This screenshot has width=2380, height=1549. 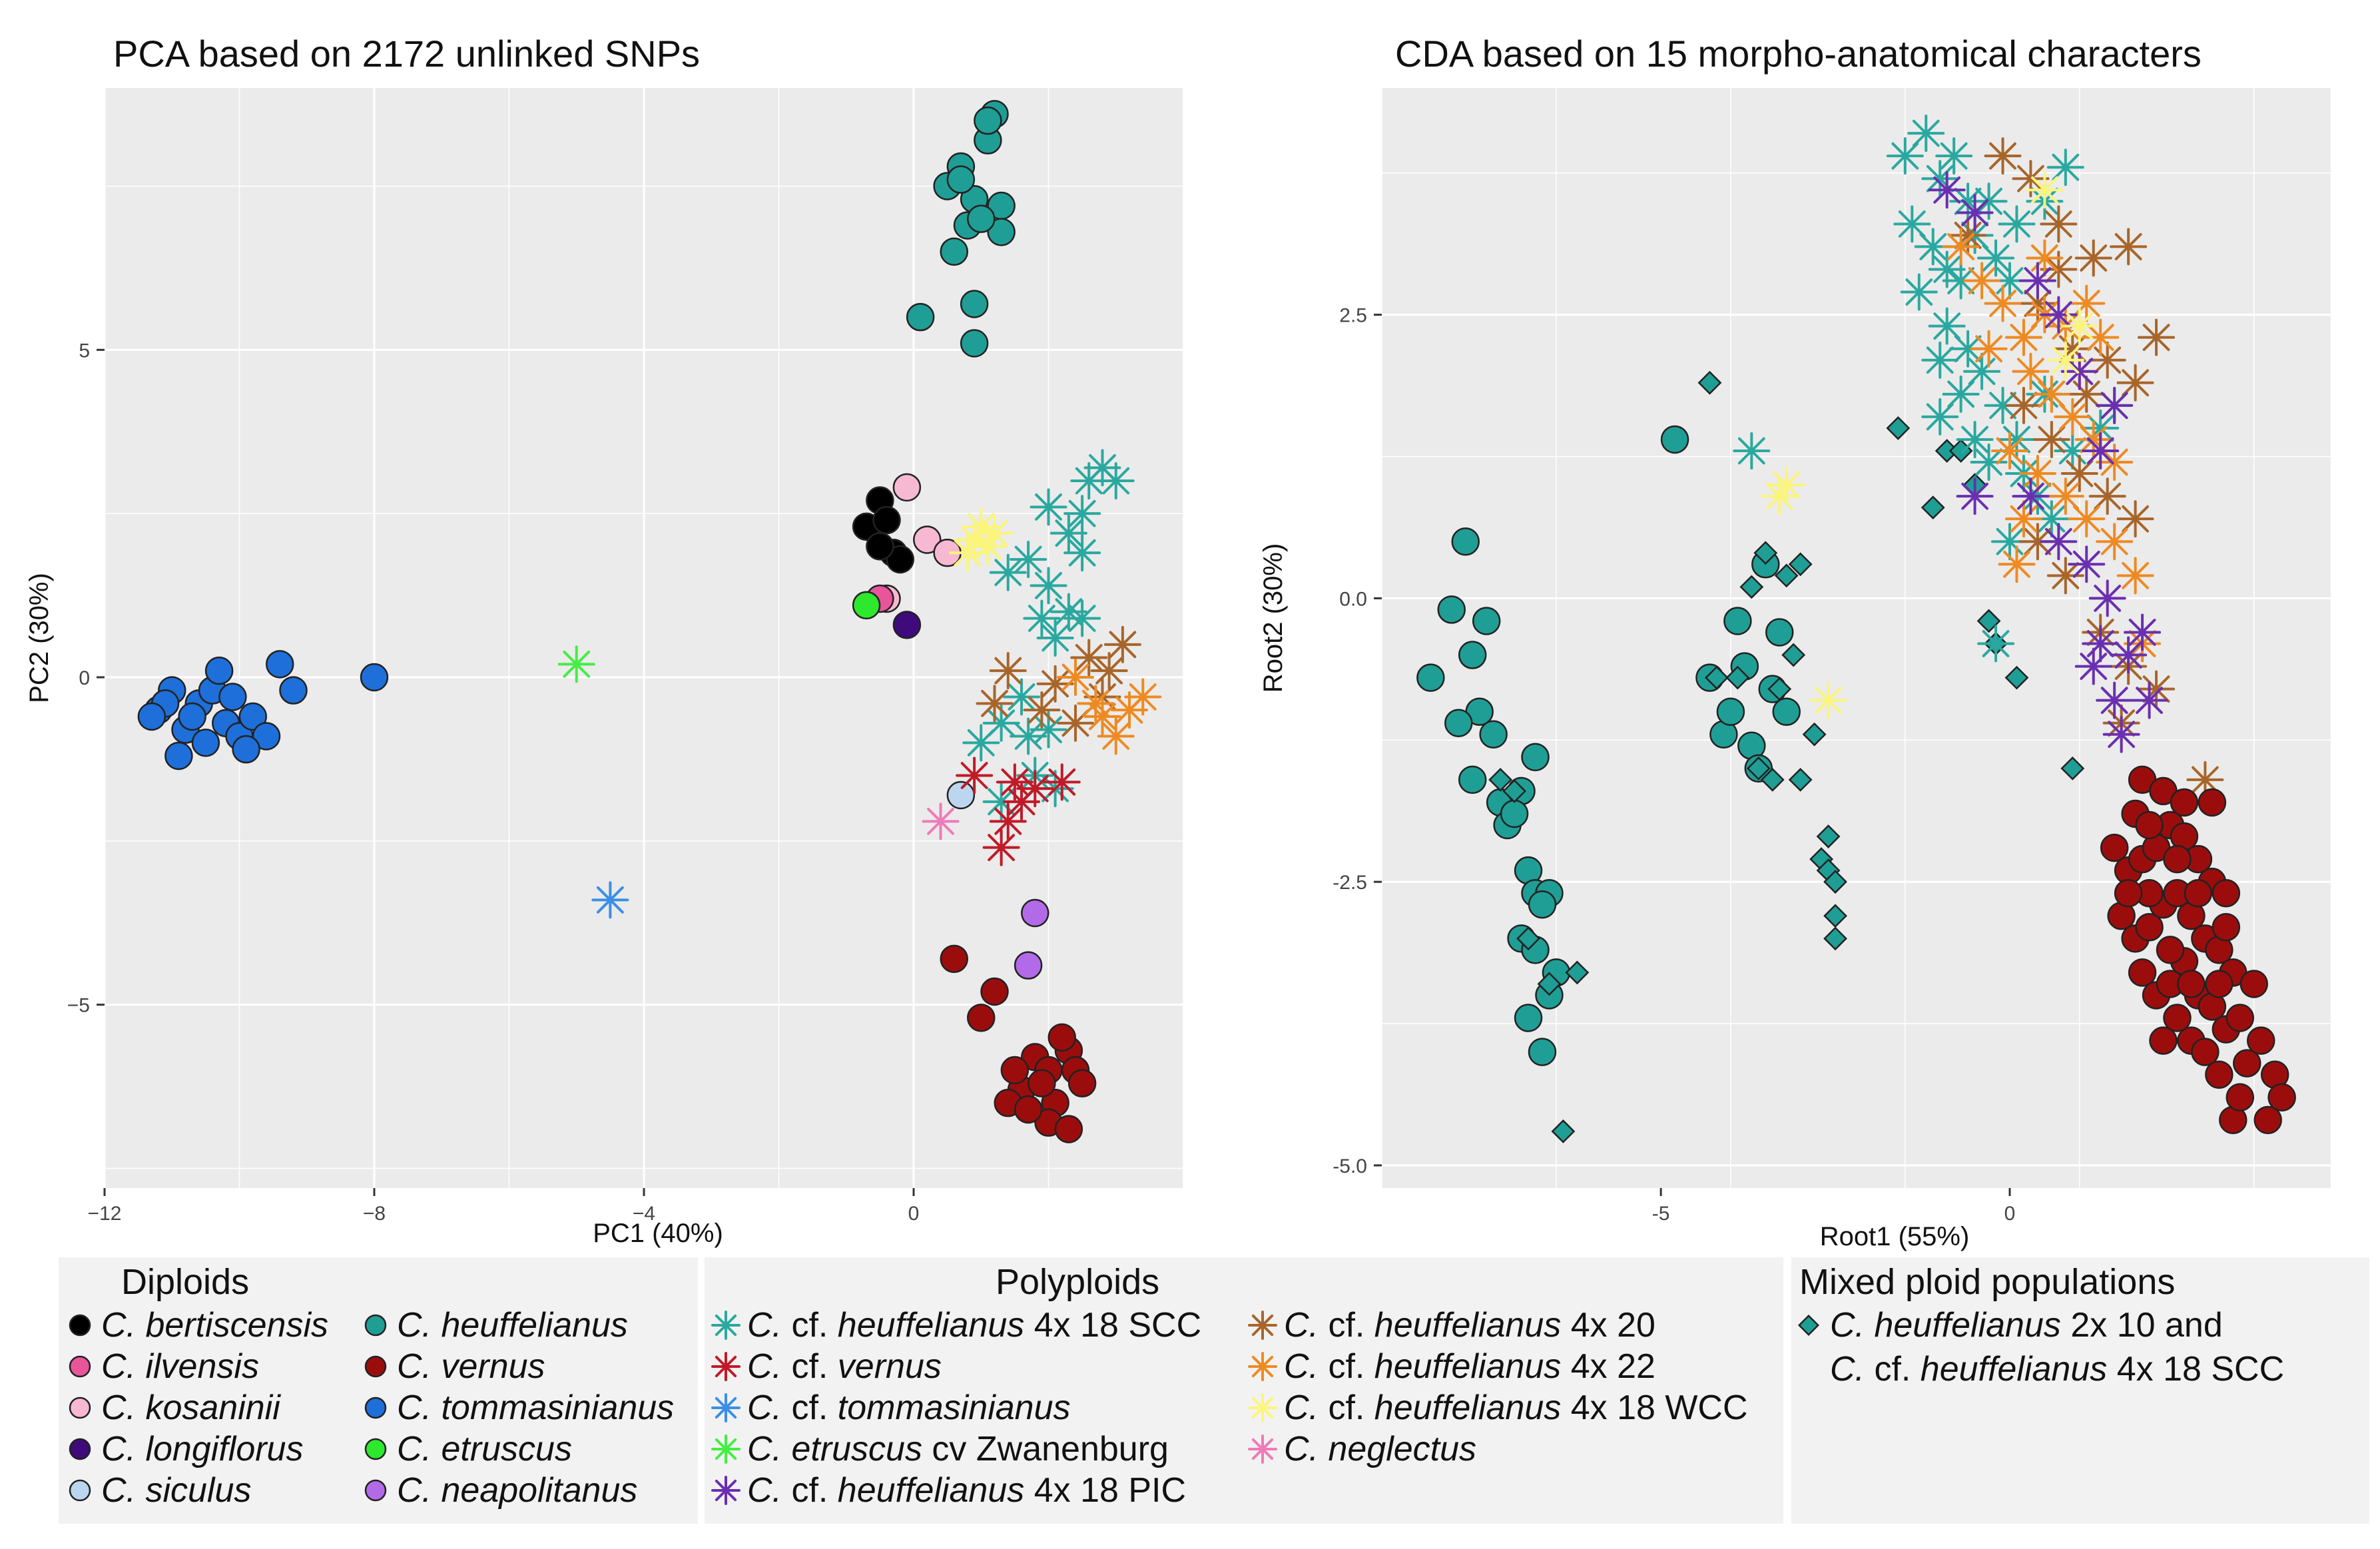 What do you see at coordinates (961, 795) in the screenshot?
I see `pca-point-sicu` at bounding box center [961, 795].